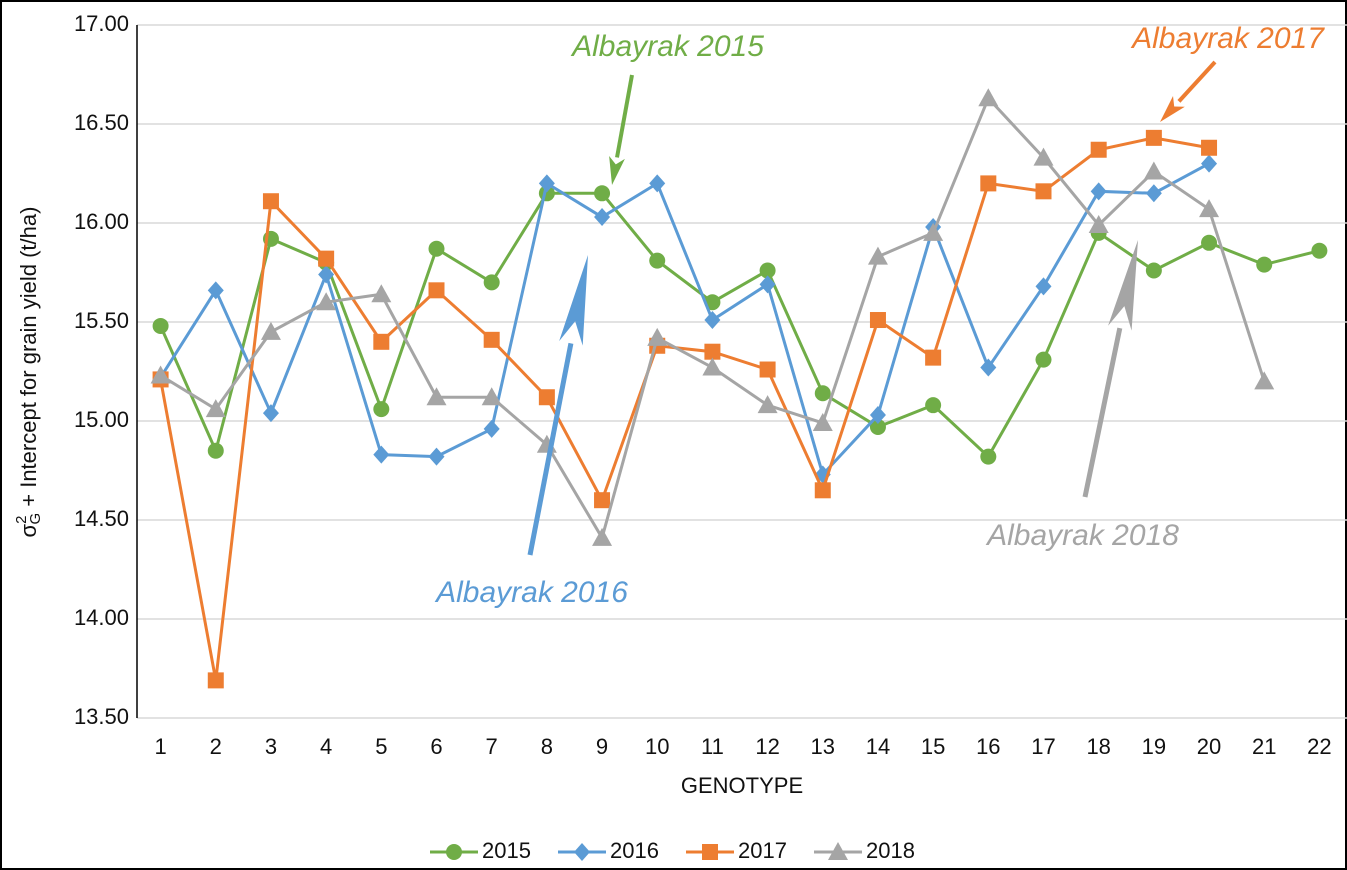 The image size is (1347, 870). What do you see at coordinates (1209, 746) in the screenshot?
I see `x-tick-label: 20` at bounding box center [1209, 746].